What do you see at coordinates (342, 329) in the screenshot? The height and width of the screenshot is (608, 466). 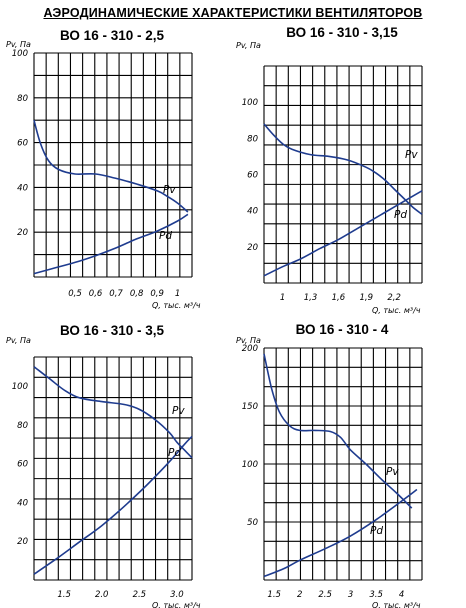 I see `chart-title: ВО 16 - 310 - 4` at bounding box center [342, 329].